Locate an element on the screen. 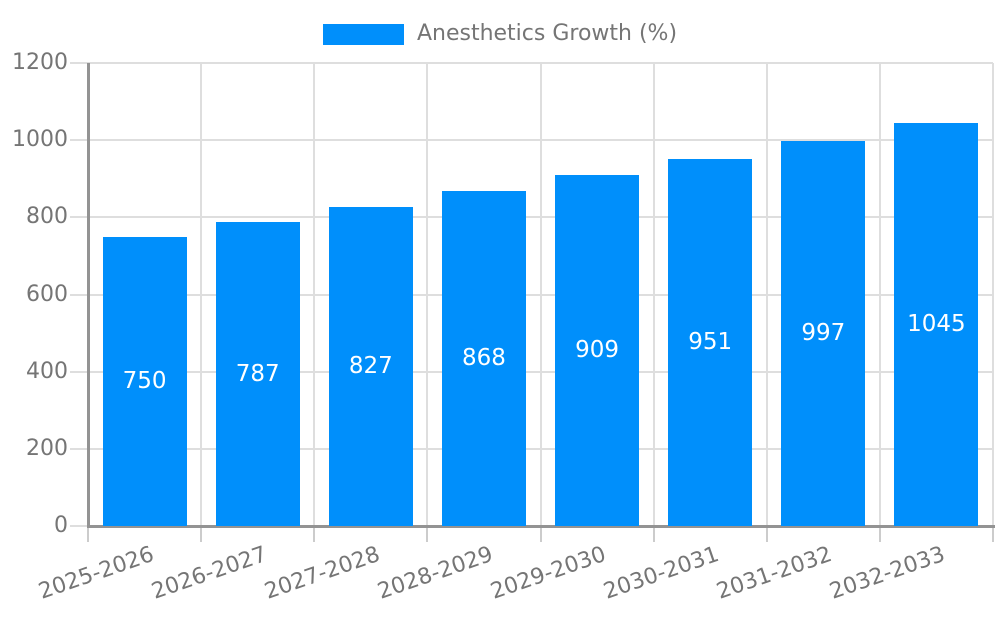 The height and width of the screenshot is (619, 1000). y-axis-label: 800 is located at coordinates (47, 217).